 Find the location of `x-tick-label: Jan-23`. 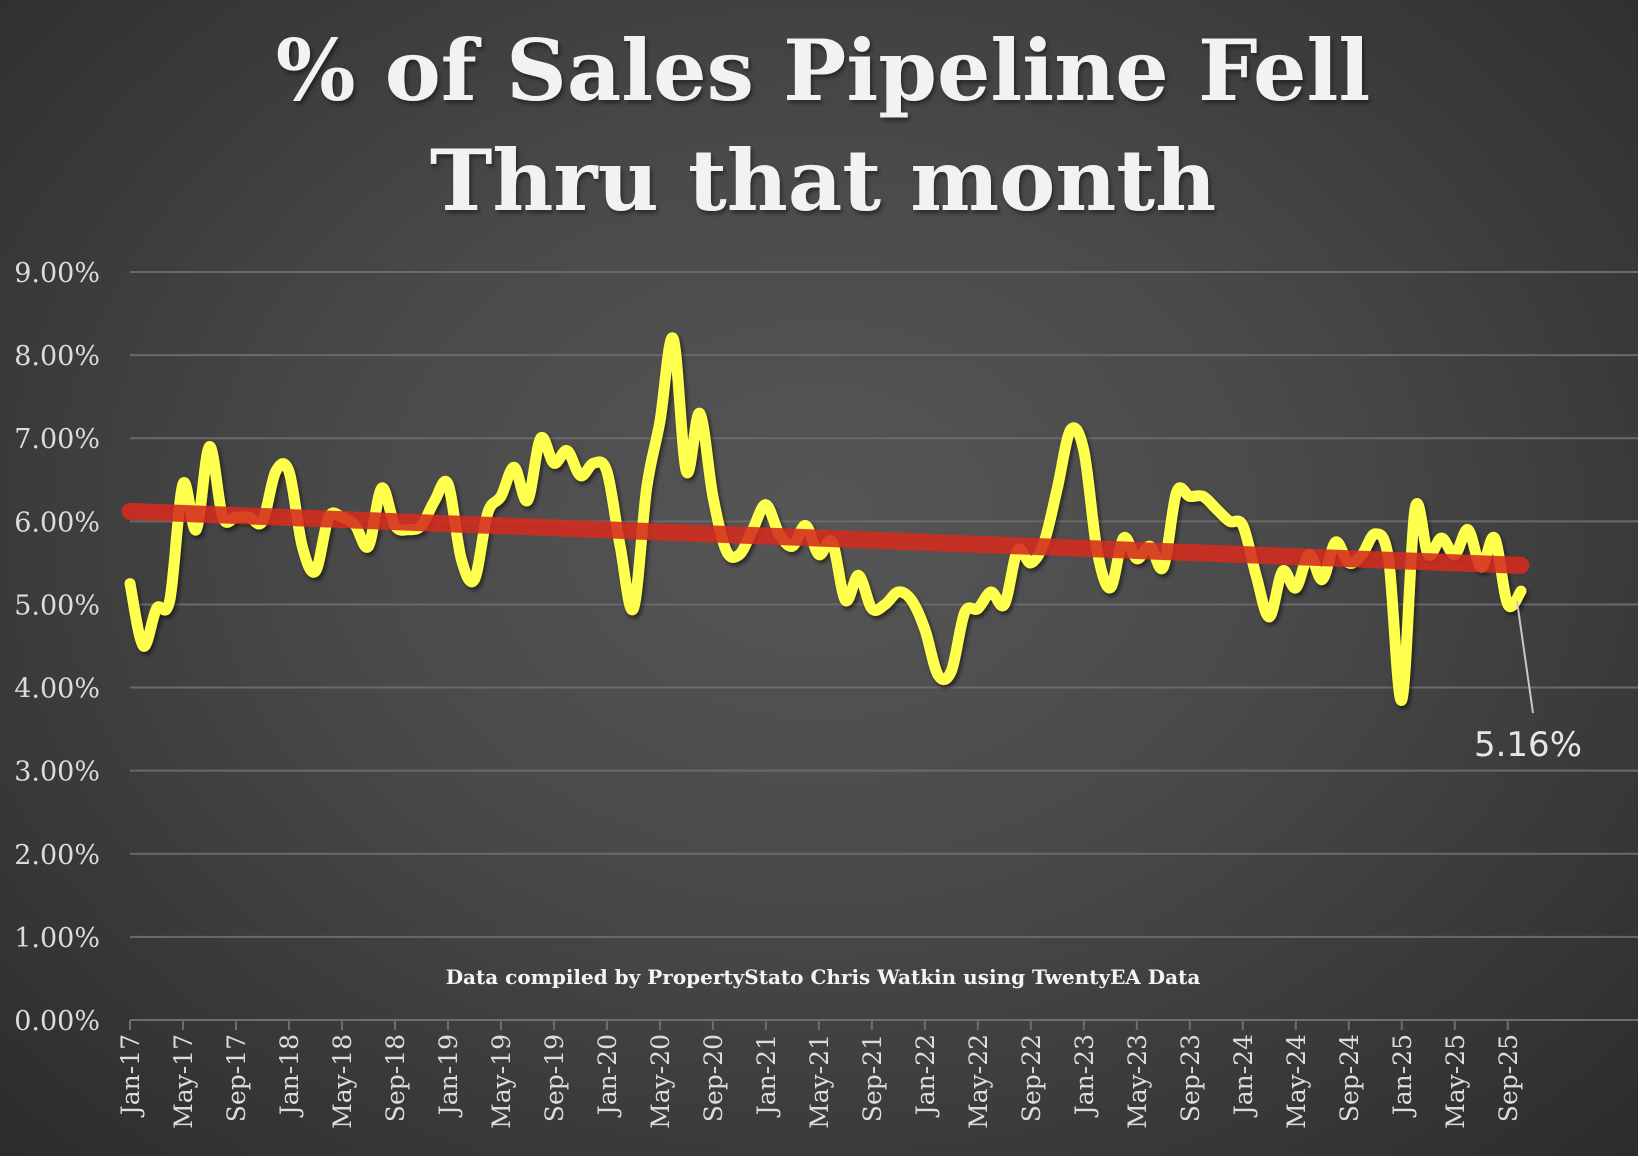

x-tick-label: Jan-23 is located at coordinates (1084, 1076).